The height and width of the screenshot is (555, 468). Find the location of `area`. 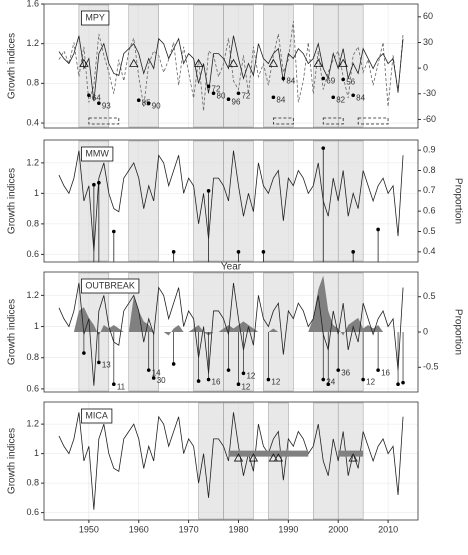

area is located at coordinates (231, 305).